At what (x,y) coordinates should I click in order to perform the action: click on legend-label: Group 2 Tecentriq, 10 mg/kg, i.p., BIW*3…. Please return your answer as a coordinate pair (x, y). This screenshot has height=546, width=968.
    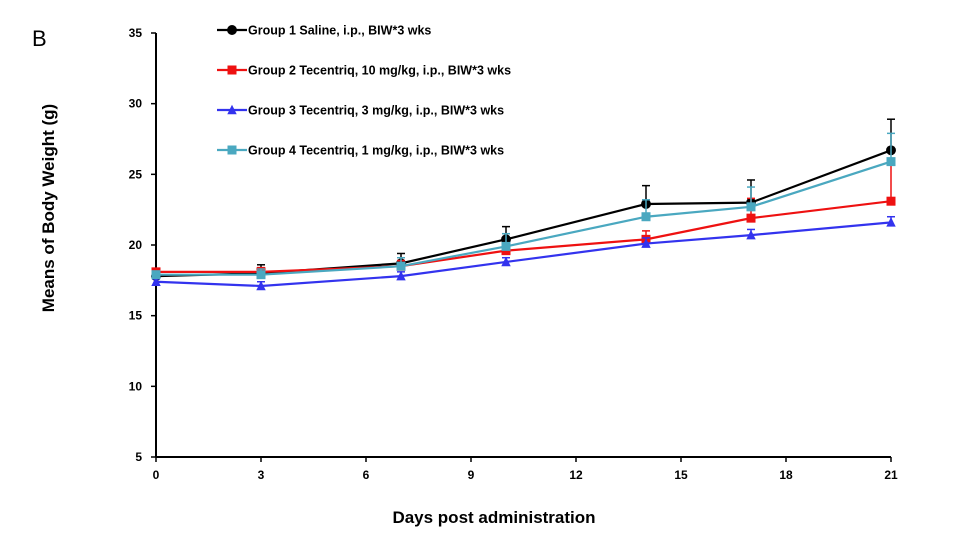
    Looking at the image, I should click on (379, 71).